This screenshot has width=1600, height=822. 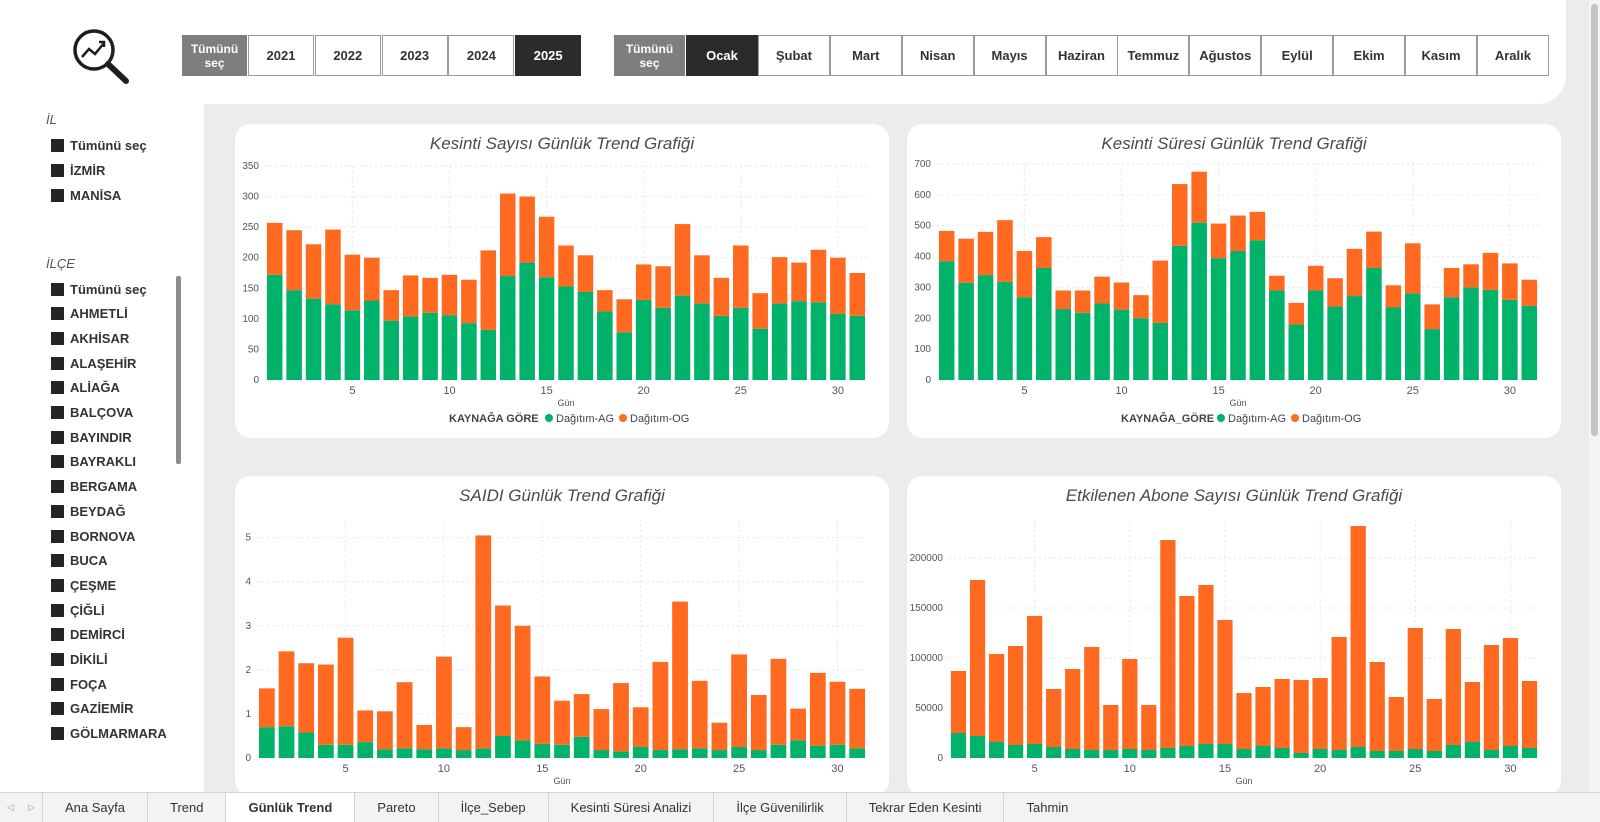 What do you see at coordinates (414, 55) in the screenshot?
I see `year-button-2023: 2023` at bounding box center [414, 55].